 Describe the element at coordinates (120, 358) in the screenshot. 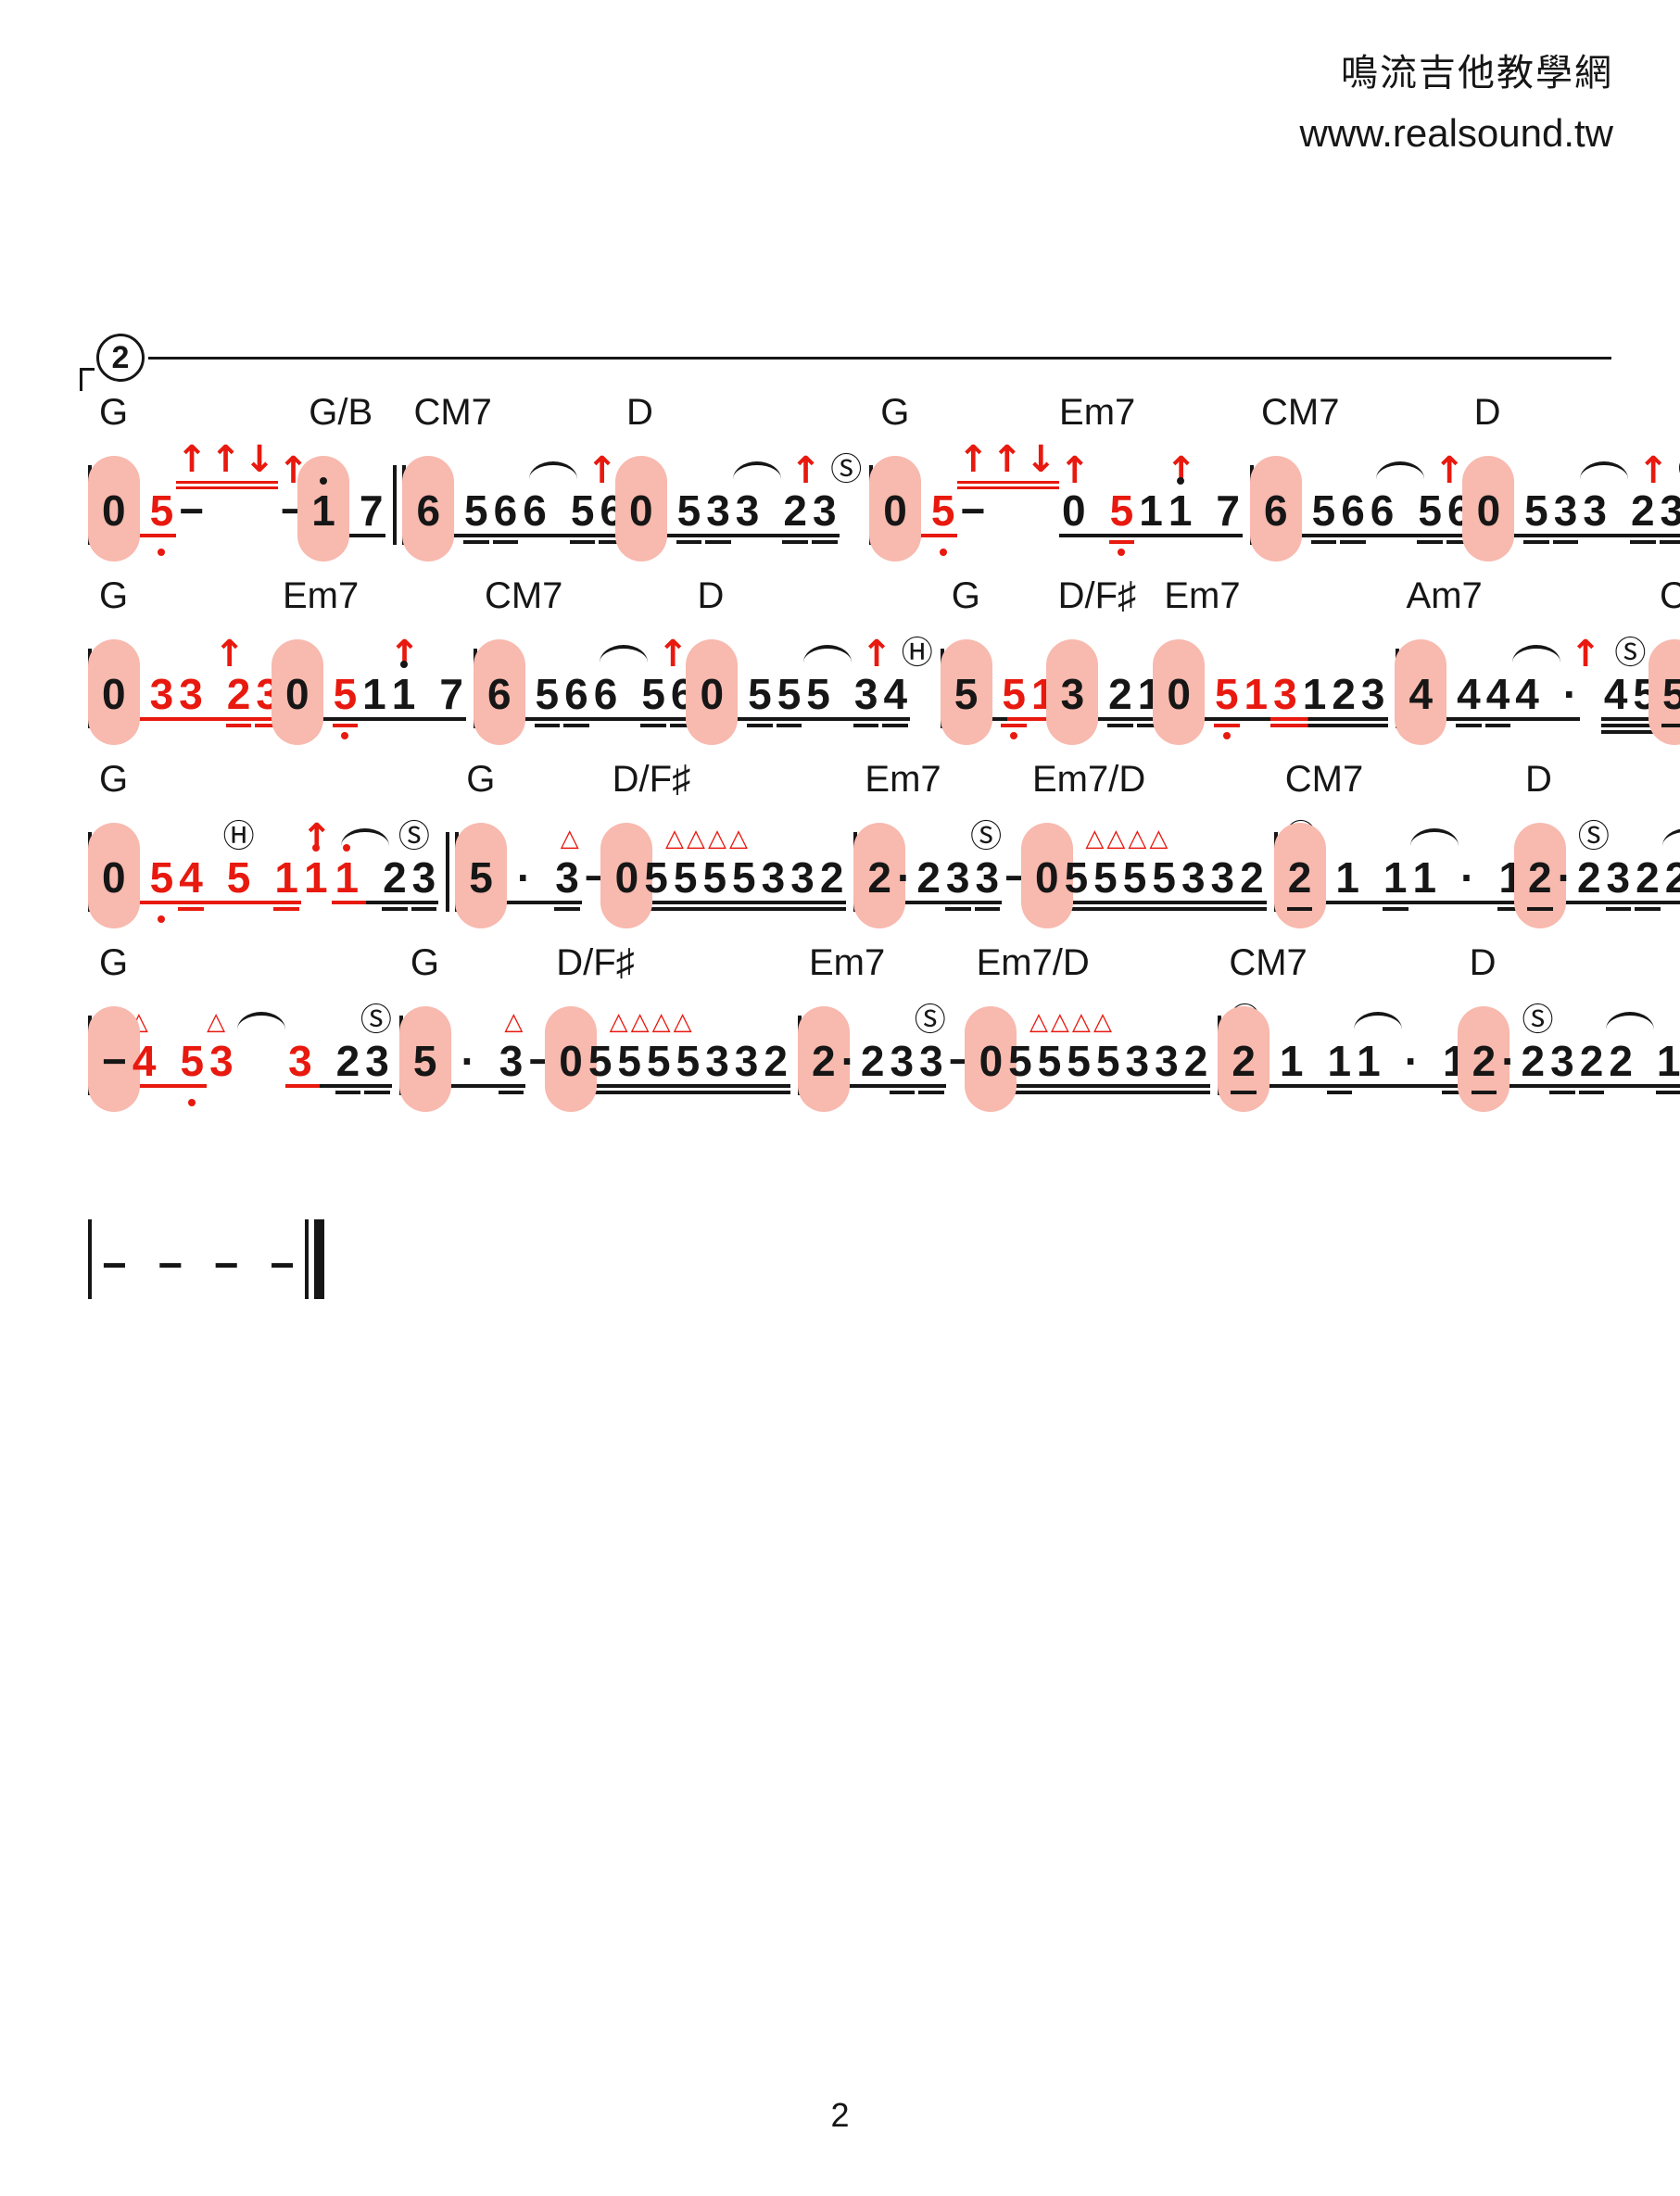

I see `section-number-badge: 2` at that location.